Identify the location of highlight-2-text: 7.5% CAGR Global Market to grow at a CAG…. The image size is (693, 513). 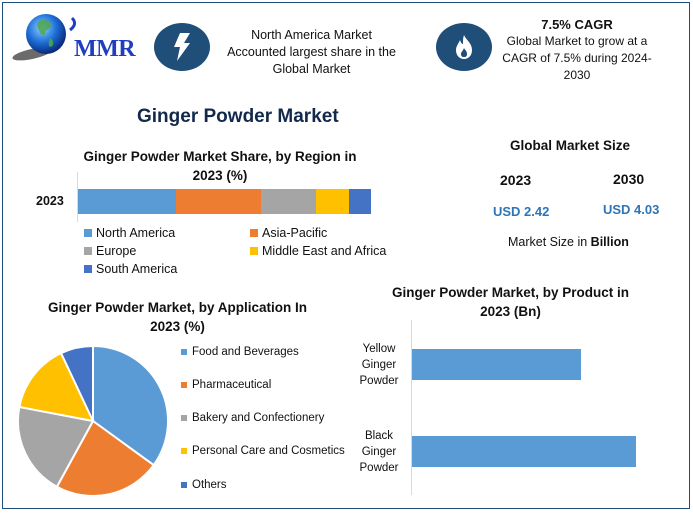
(577, 50).